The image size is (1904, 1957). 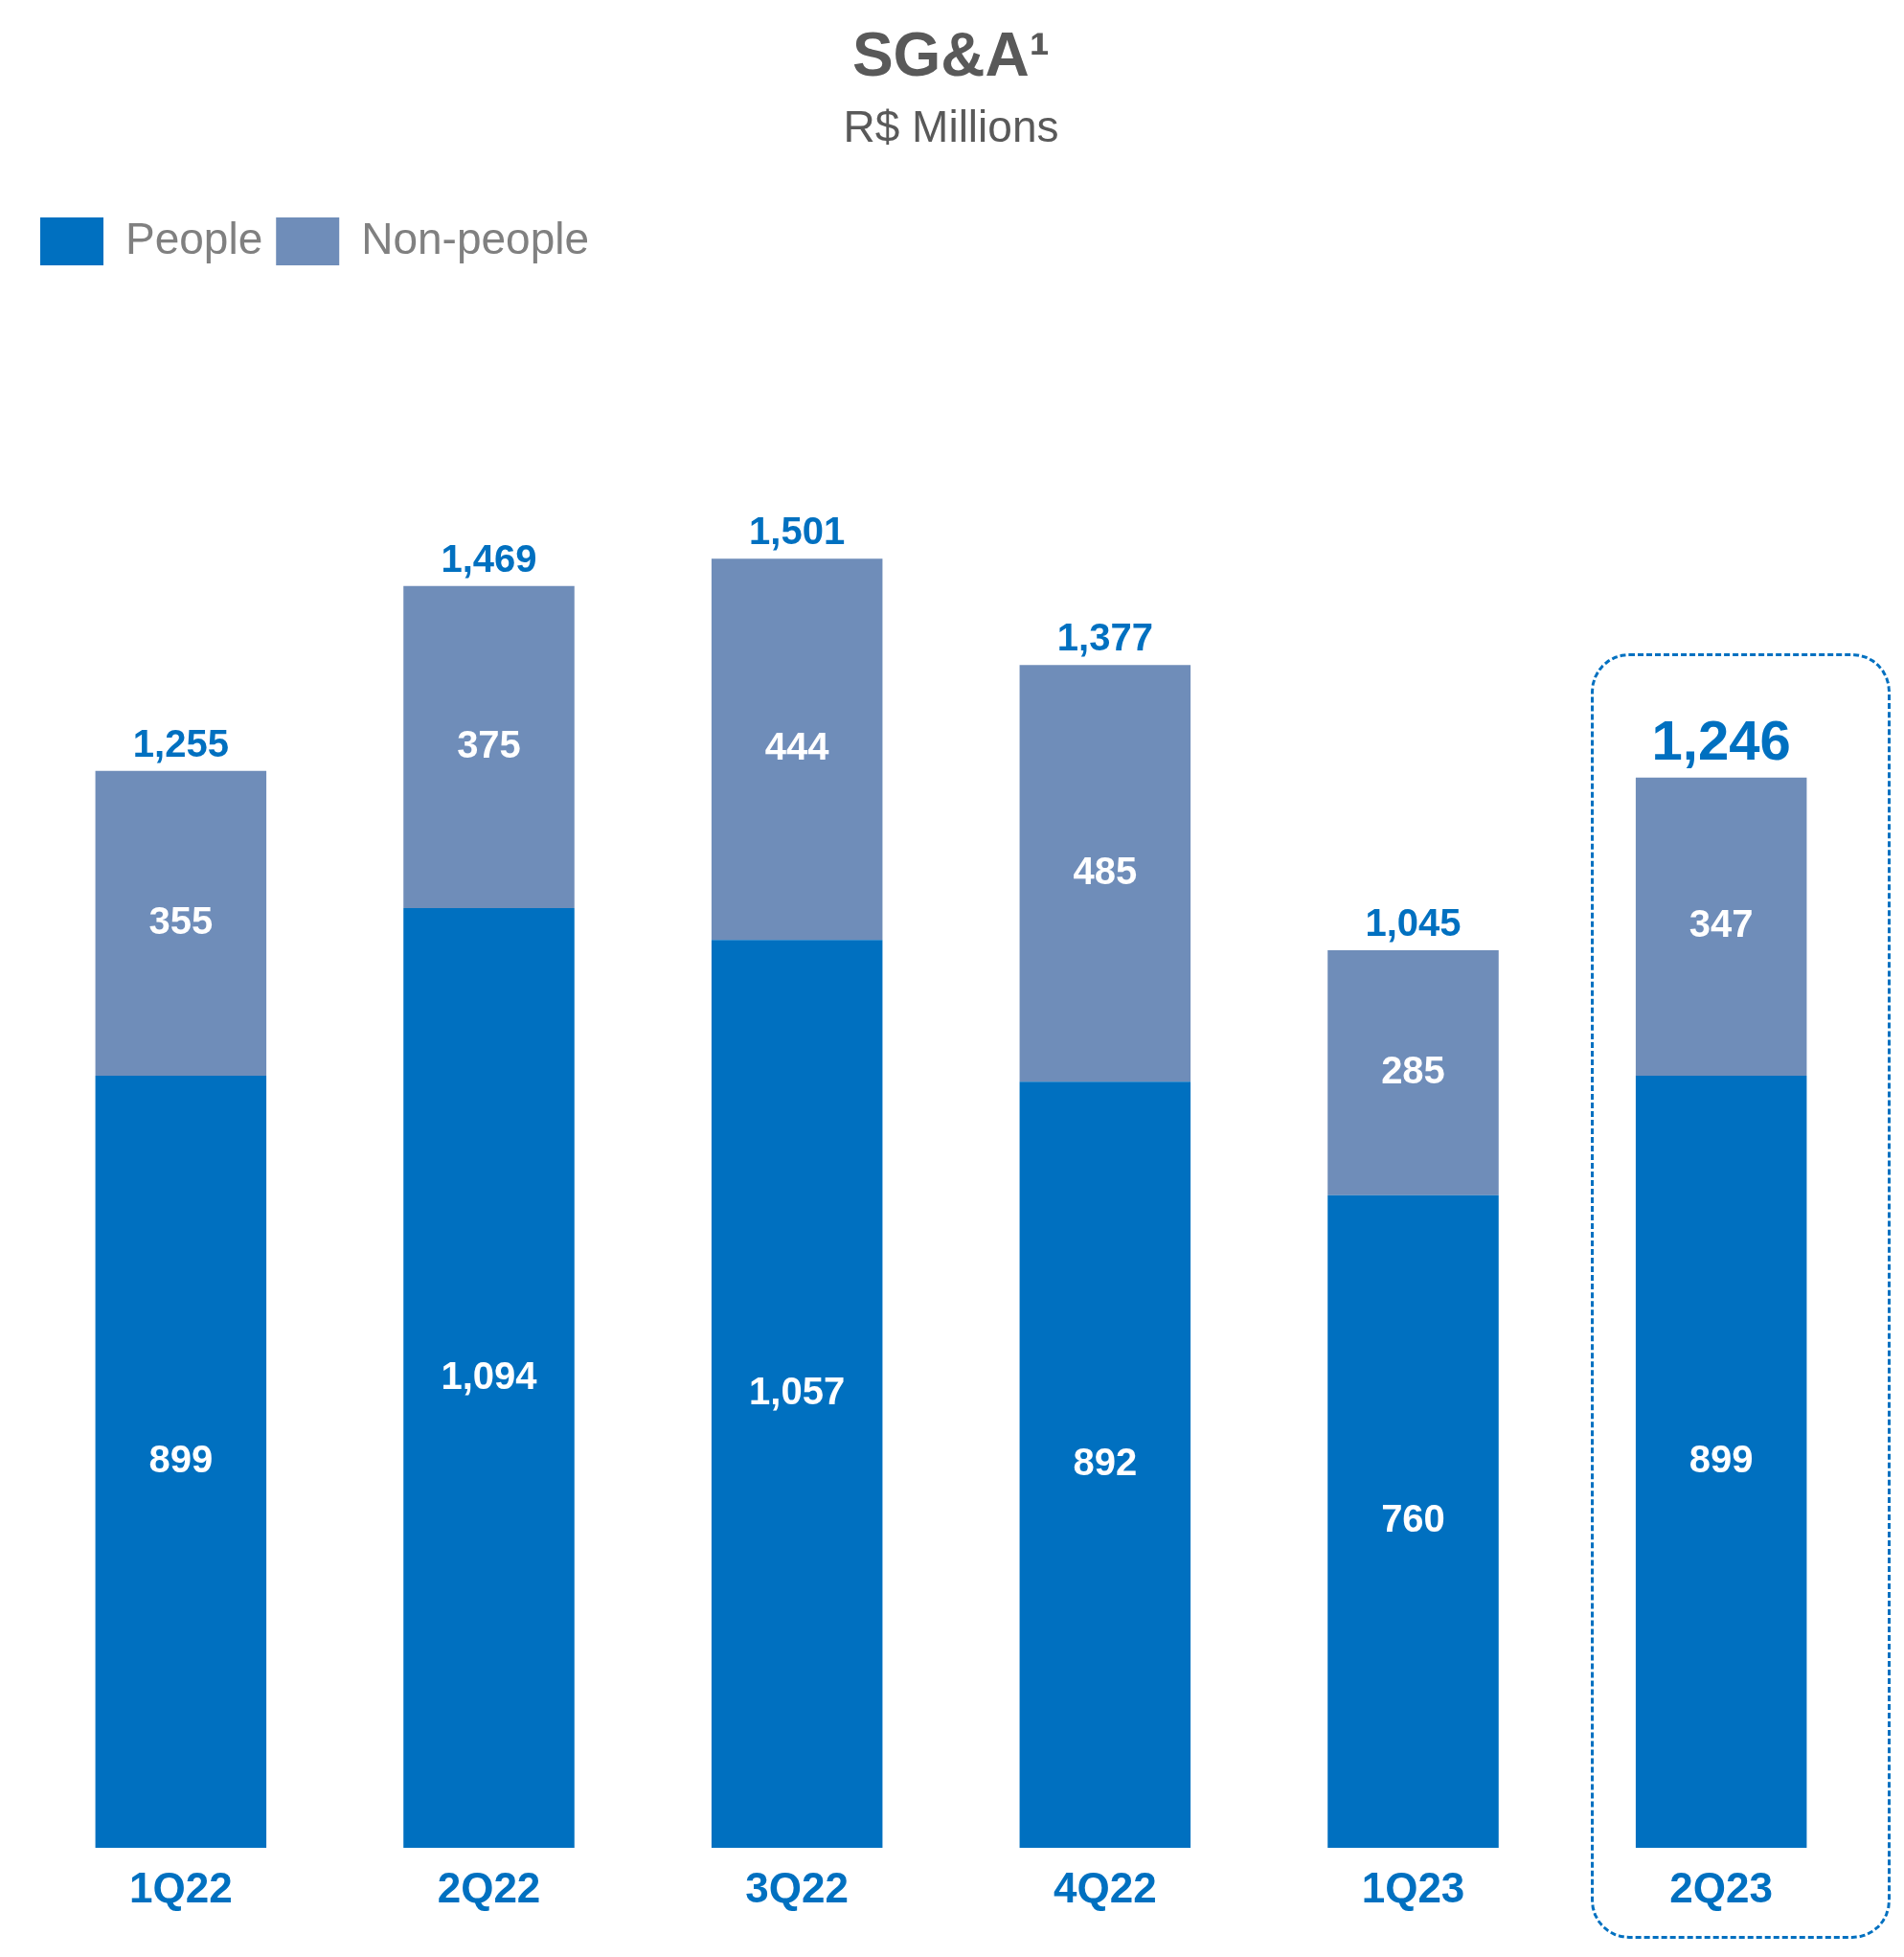 I want to click on legend-label: Non-people, so click(x=475, y=238).